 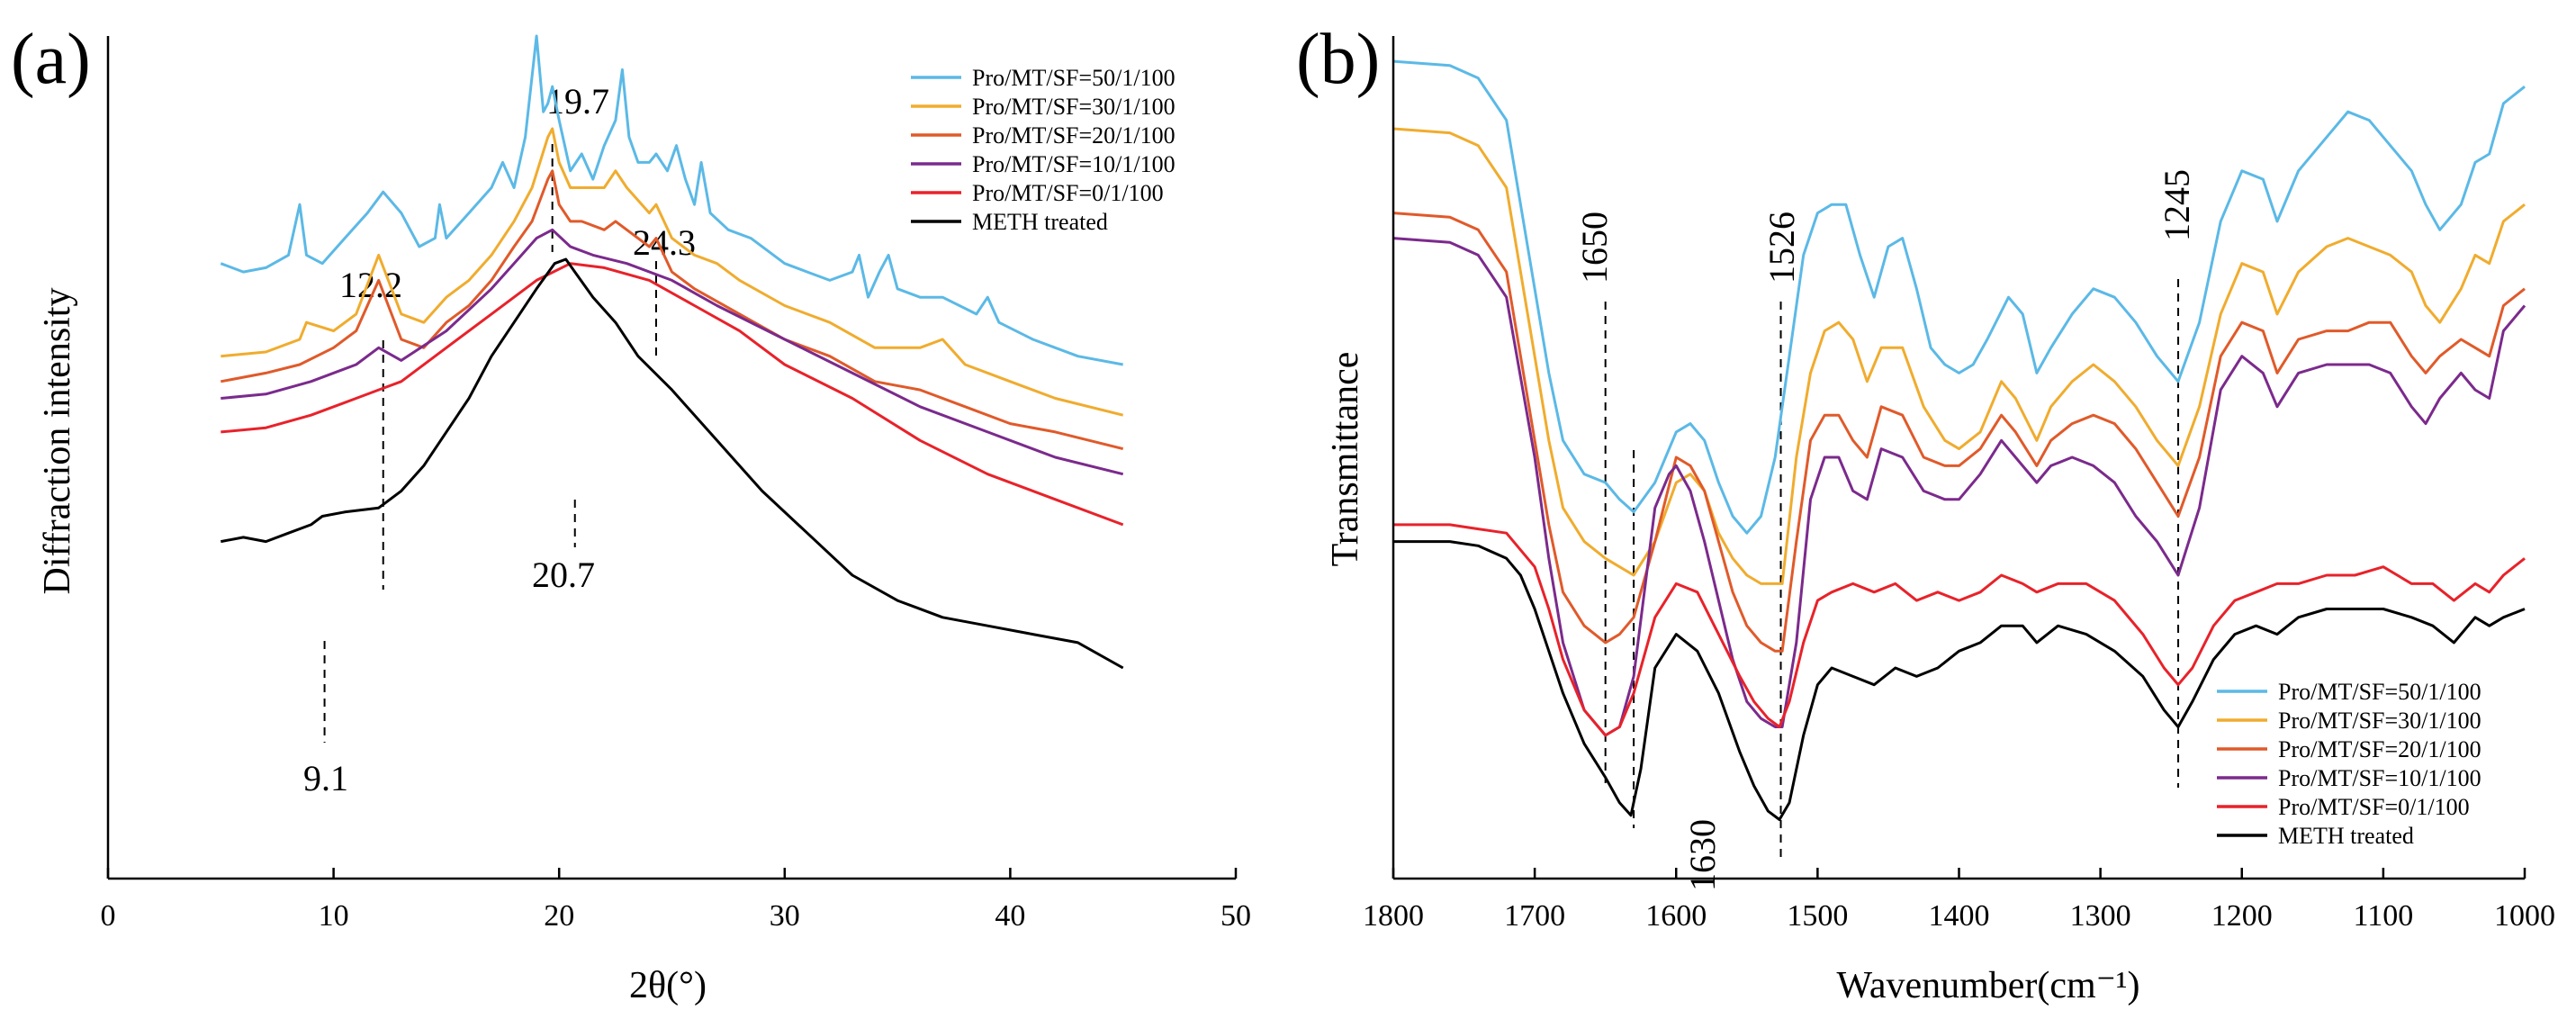 What do you see at coordinates (785, 916) in the screenshot?
I see `x-tick-label: 30` at bounding box center [785, 916].